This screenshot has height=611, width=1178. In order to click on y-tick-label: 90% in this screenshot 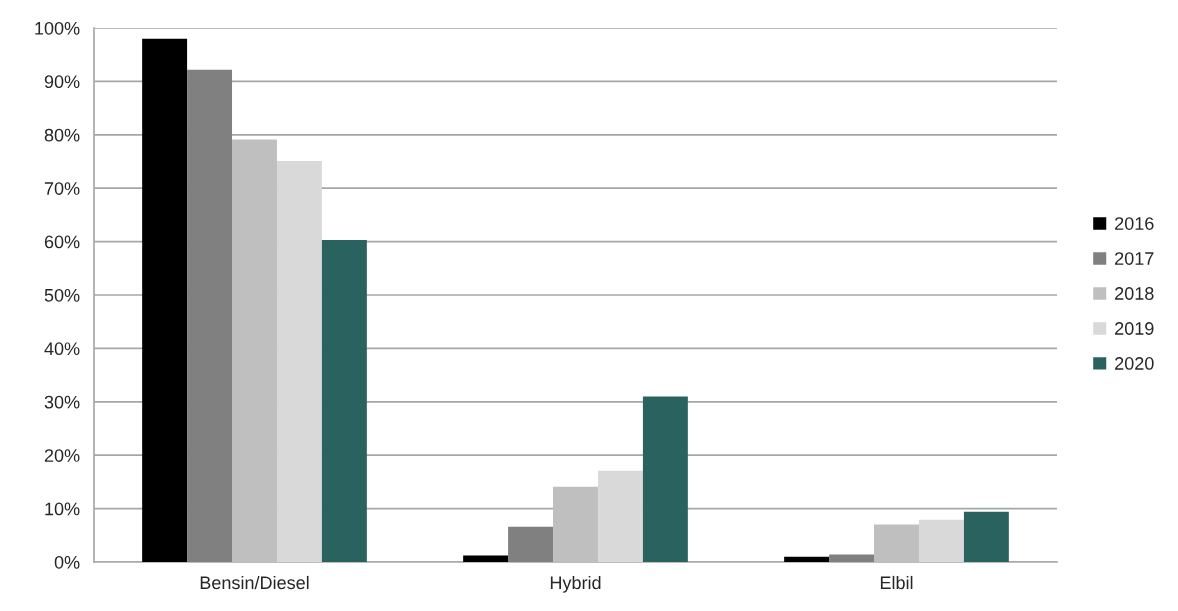, I will do `click(62, 82)`.